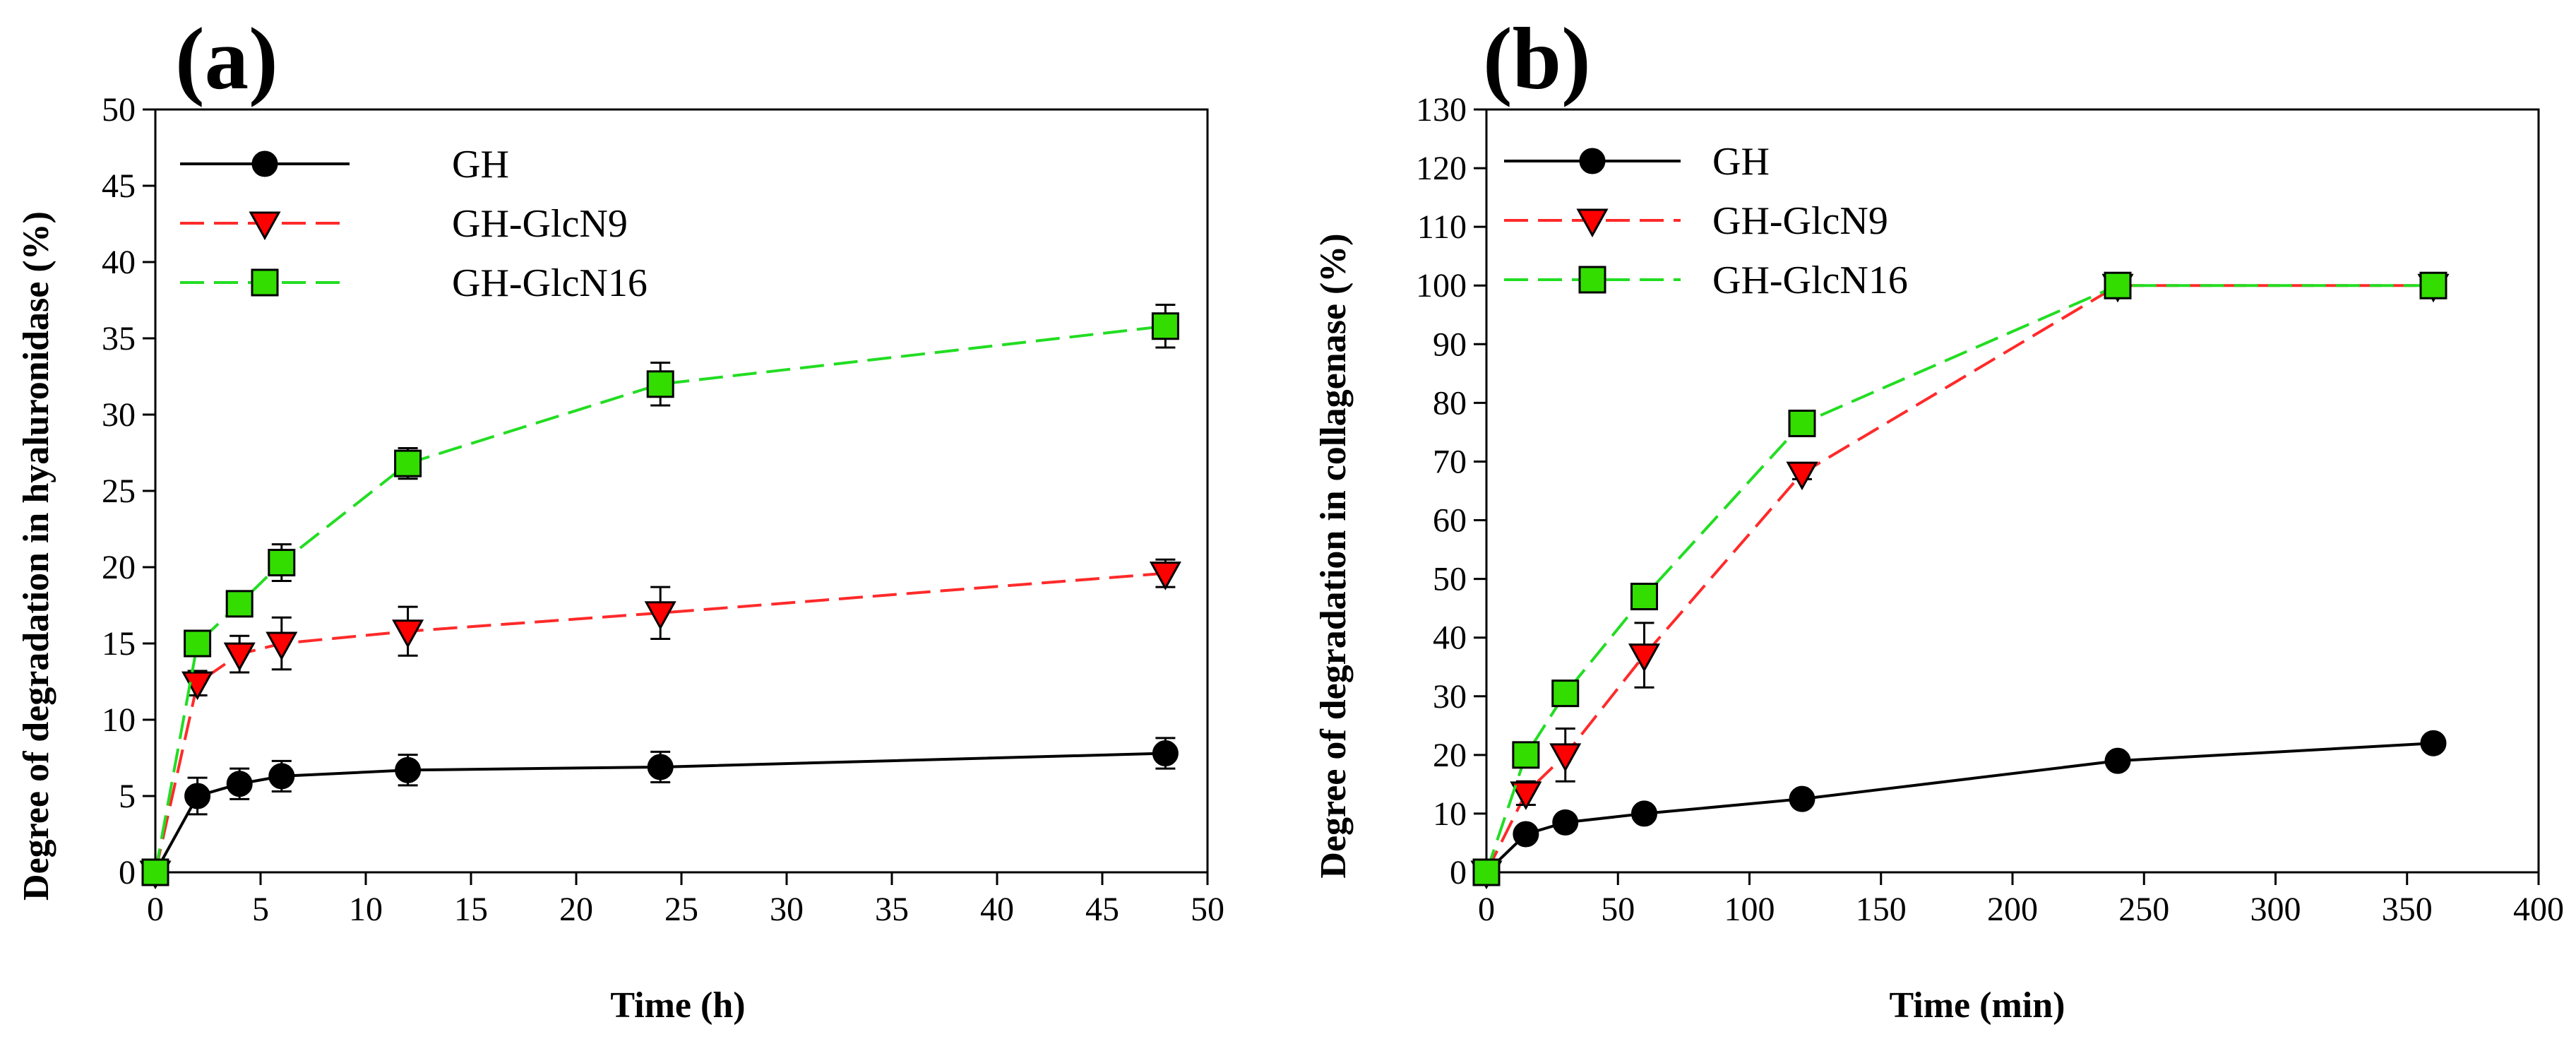  What do you see at coordinates (119, 262) in the screenshot?
I see `panel-a-y-tick-label: 40` at bounding box center [119, 262].